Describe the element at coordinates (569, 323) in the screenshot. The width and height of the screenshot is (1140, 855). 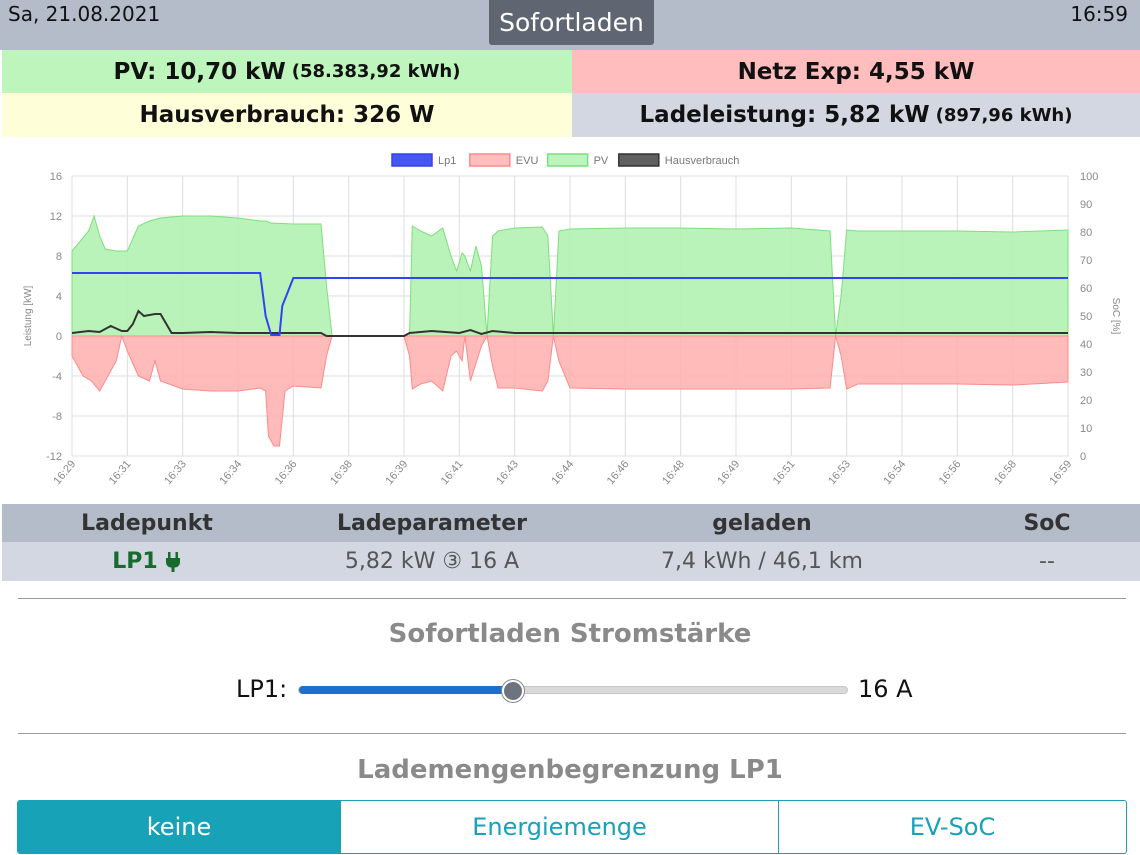
I see `series-line-hausverbrauch` at that location.